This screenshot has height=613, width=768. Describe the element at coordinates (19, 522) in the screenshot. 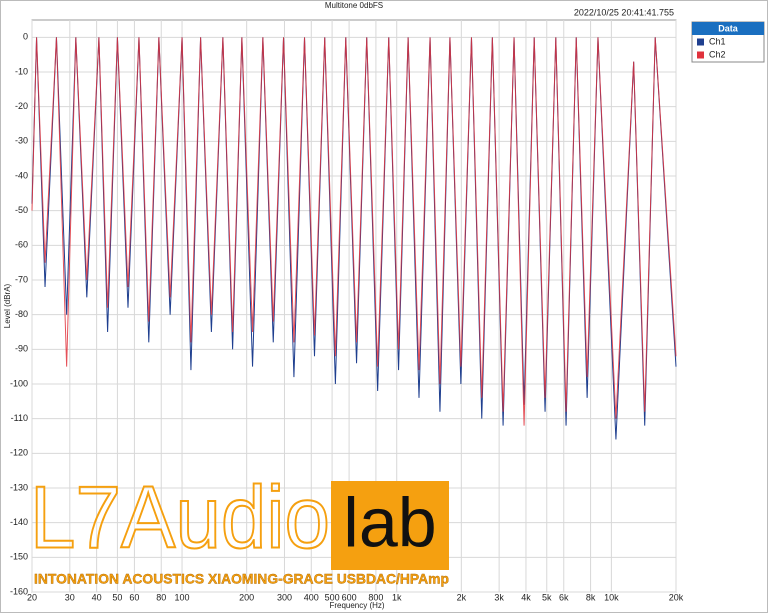

I see `y-tick-label: -140` at that location.